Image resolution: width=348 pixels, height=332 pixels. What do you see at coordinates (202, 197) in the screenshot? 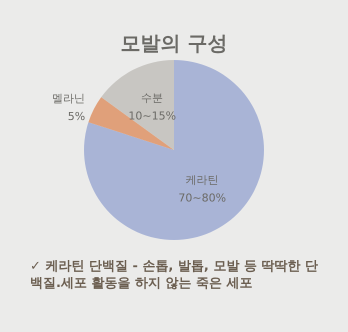
I see `data-label: 70~80%` at bounding box center [202, 197].